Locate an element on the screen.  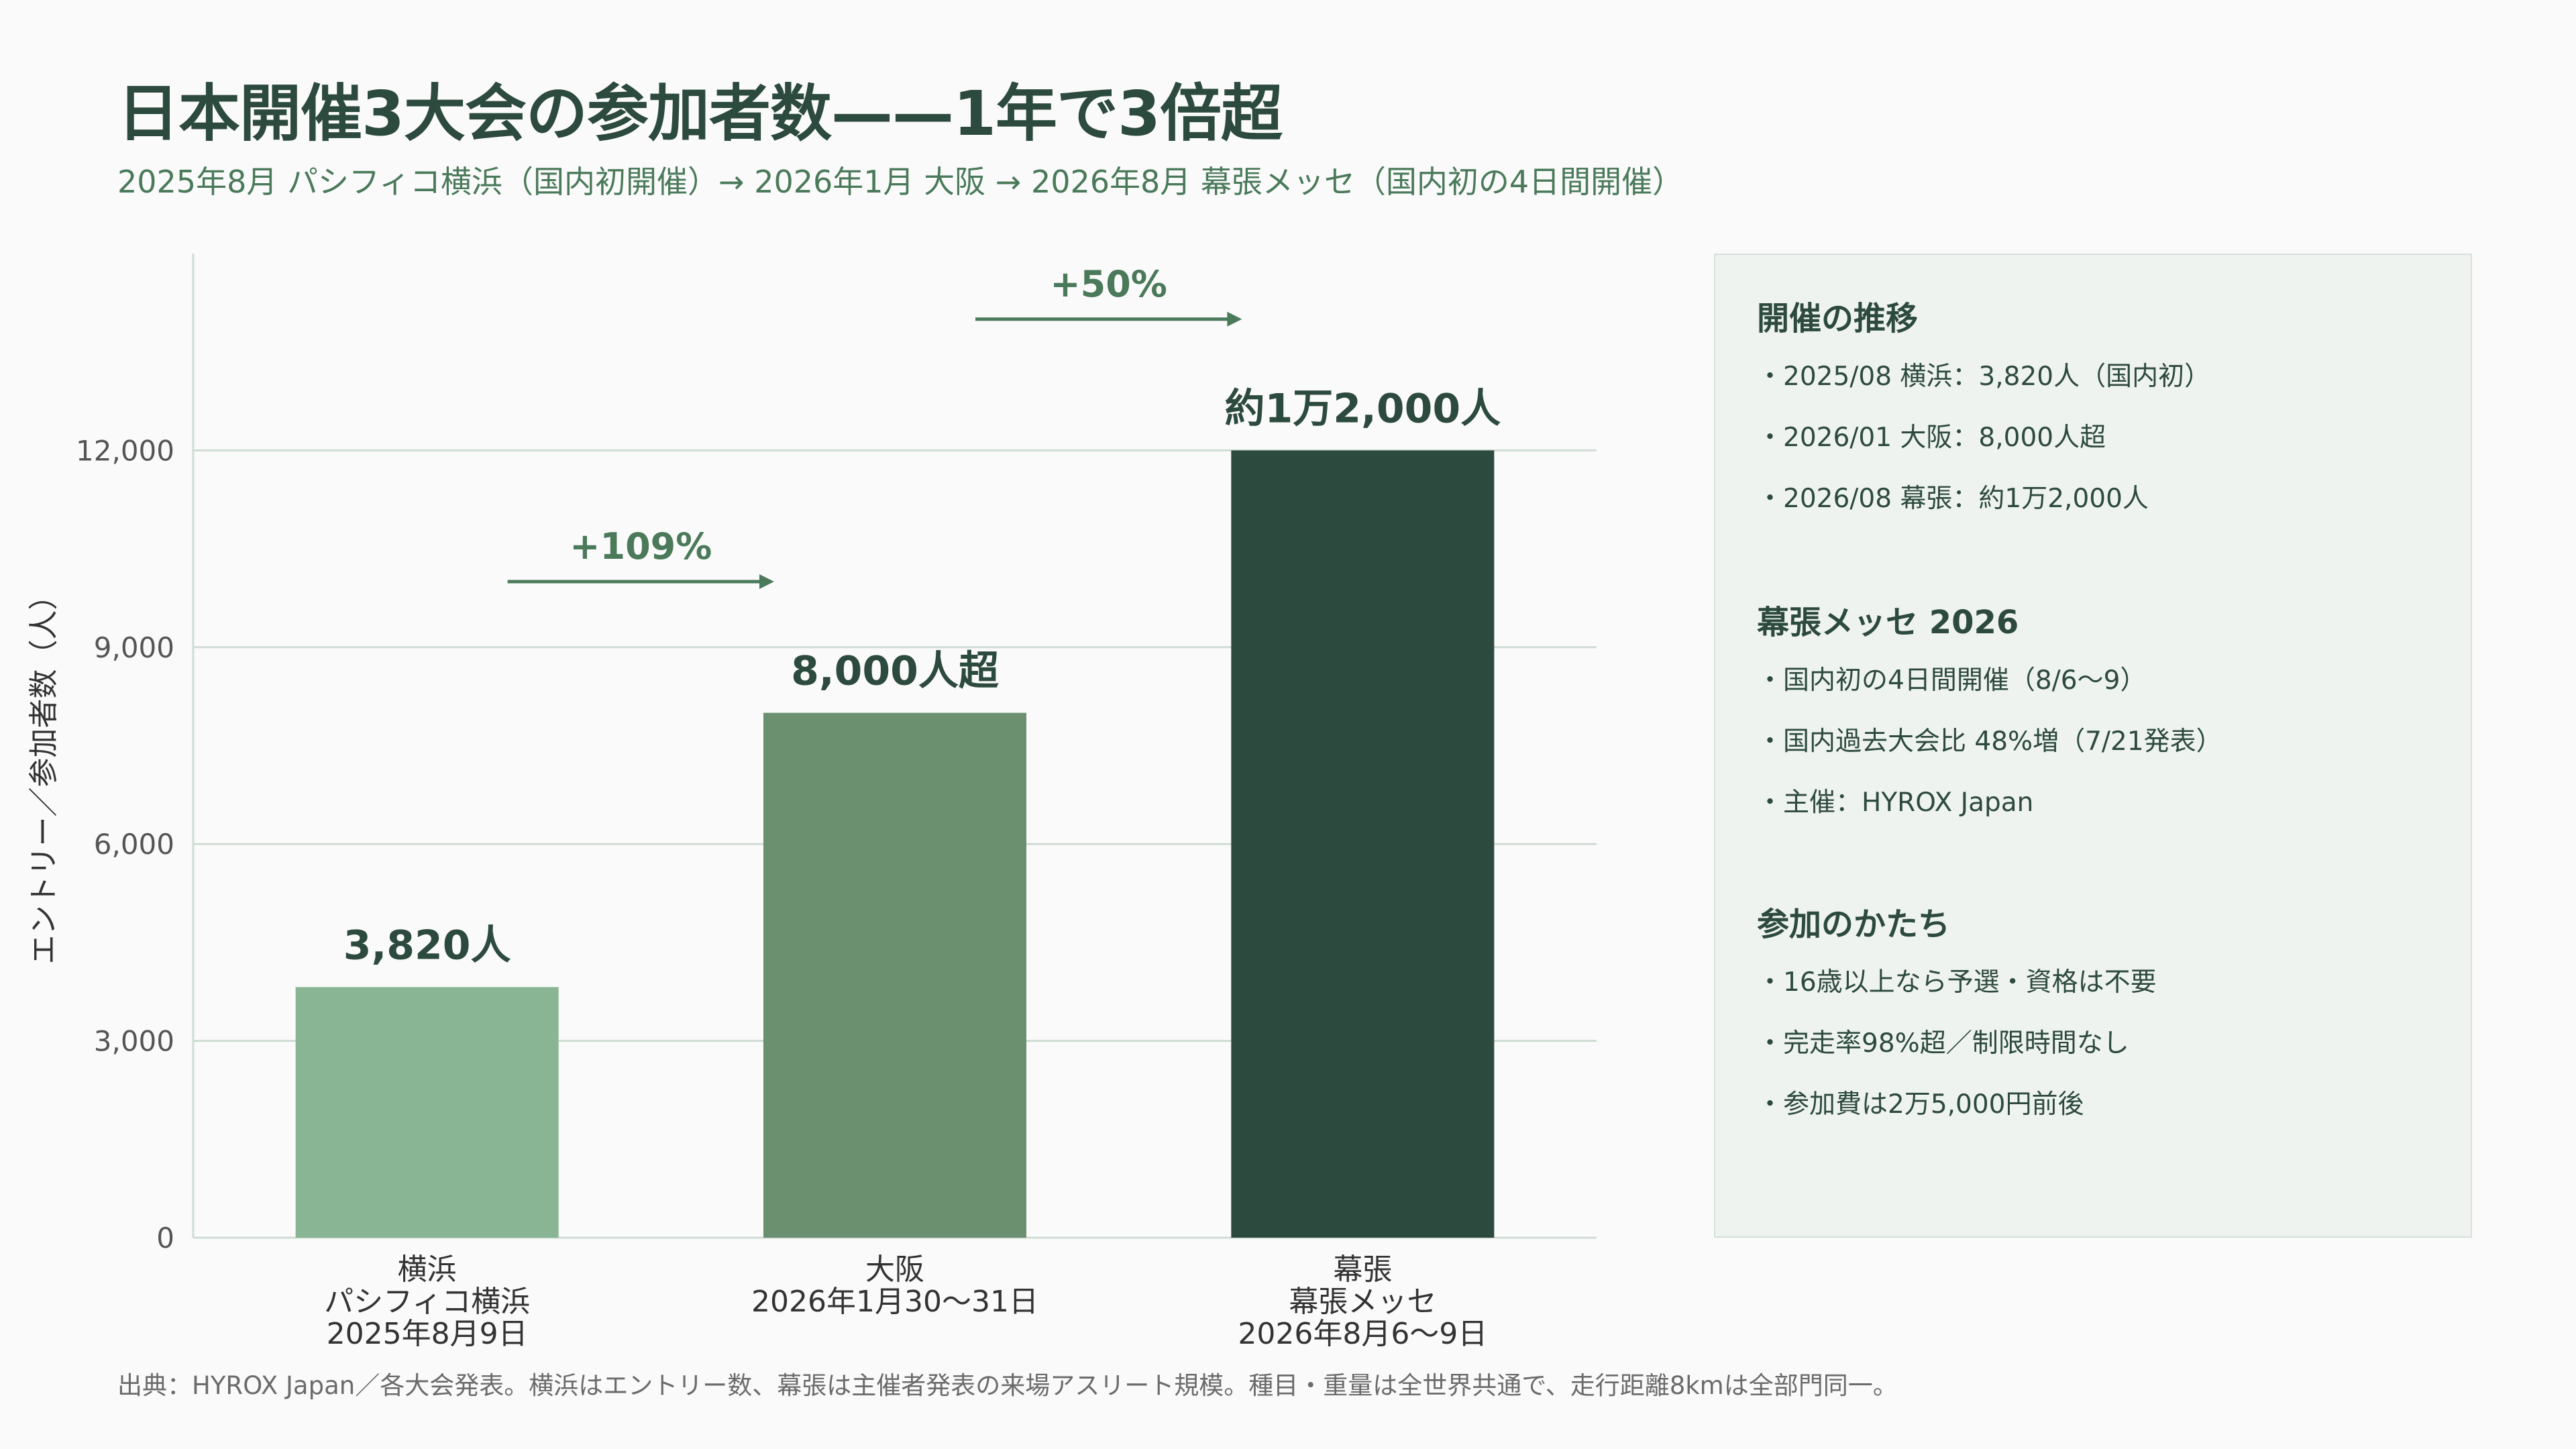
y-axis-label: エントリー／参加者数（人） is located at coordinates (44, 773).